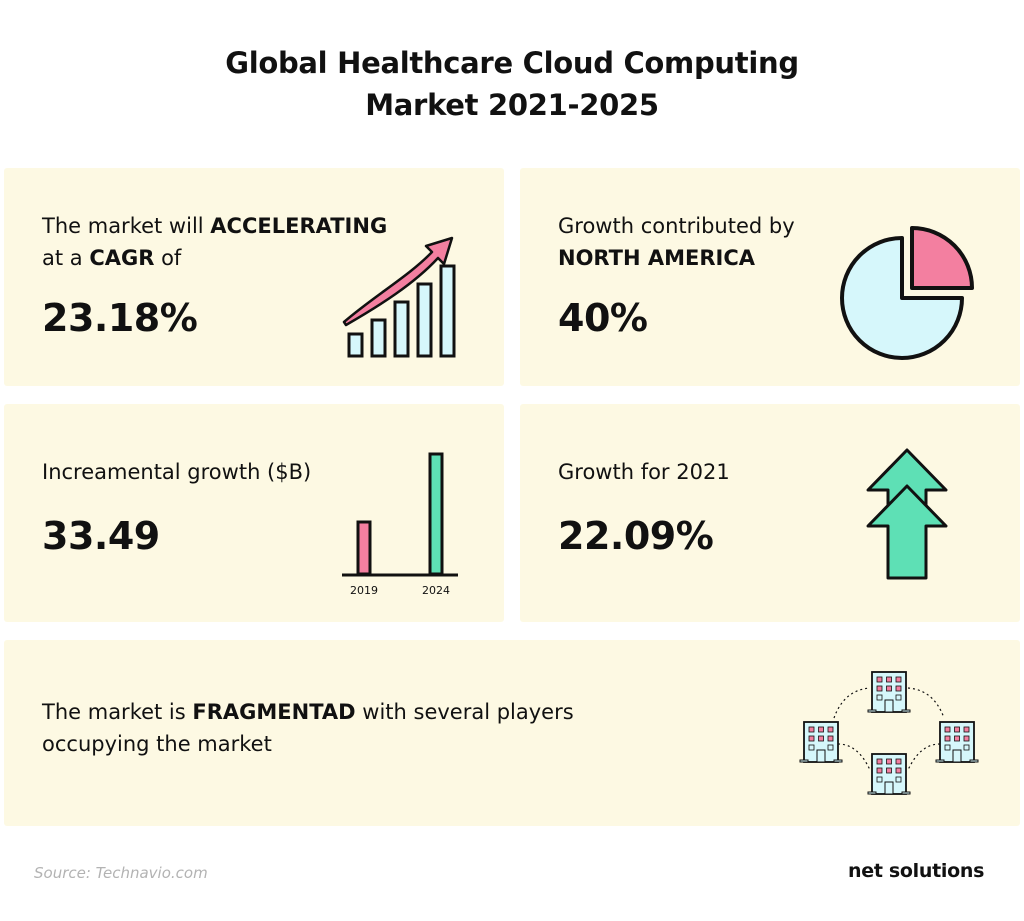 The height and width of the screenshot is (921, 1024). What do you see at coordinates (636, 536) in the screenshot?
I see `growth-2021-value: 22.09%` at bounding box center [636, 536].